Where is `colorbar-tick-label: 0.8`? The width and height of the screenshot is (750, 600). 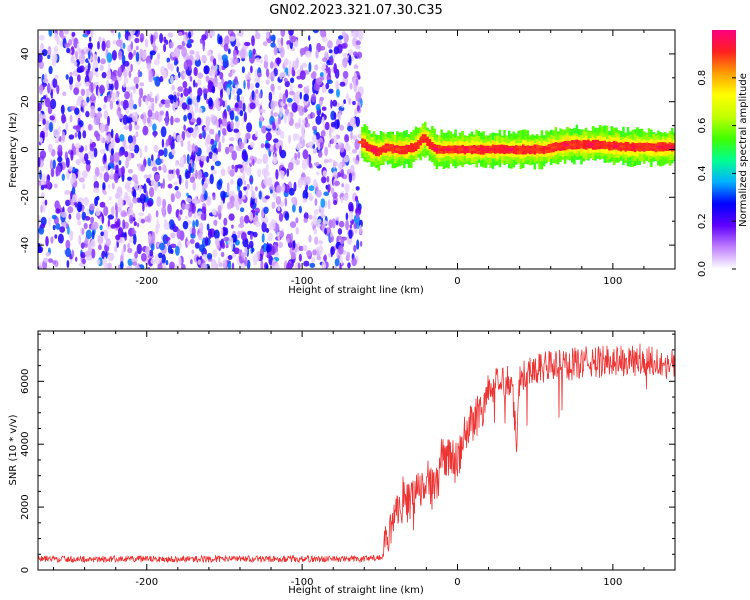 colorbar-tick-label: 0.8 is located at coordinates (702, 78).